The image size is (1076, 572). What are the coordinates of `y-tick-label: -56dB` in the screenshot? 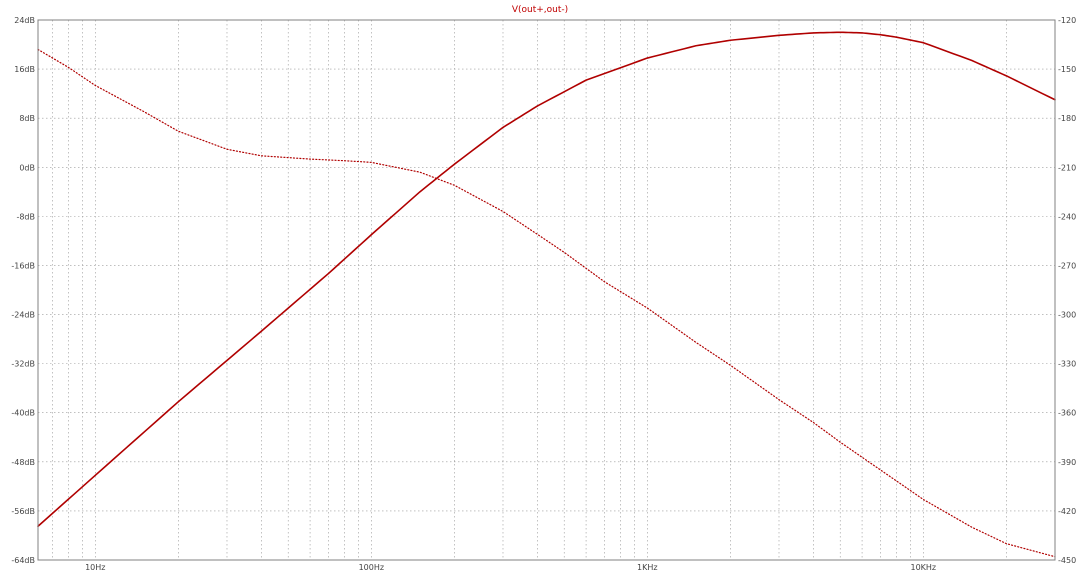 It's located at (23, 511).